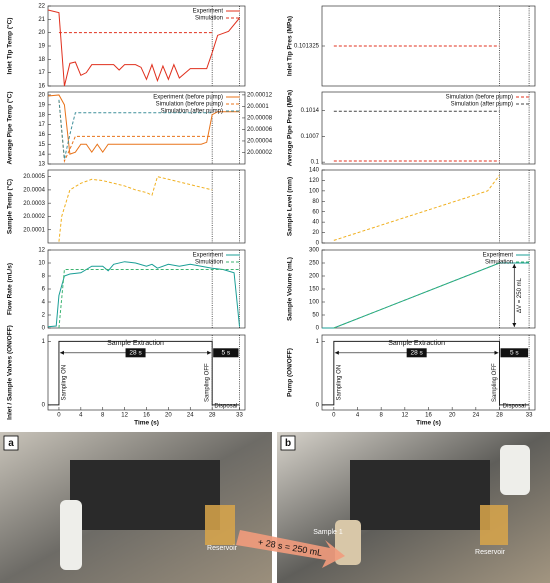 The image size is (550, 583). What do you see at coordinates (44, 290) in the screenshot?
I see `y-tick-label: 6` at bounding box center [44, 290].